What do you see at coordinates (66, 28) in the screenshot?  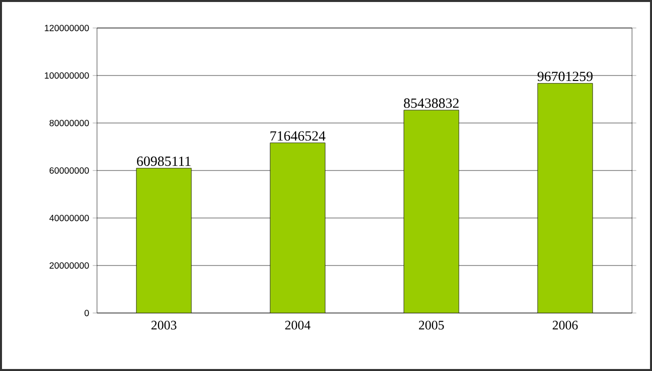 I see `y-tick-label: 120000000` at bounding box center [66, 28].